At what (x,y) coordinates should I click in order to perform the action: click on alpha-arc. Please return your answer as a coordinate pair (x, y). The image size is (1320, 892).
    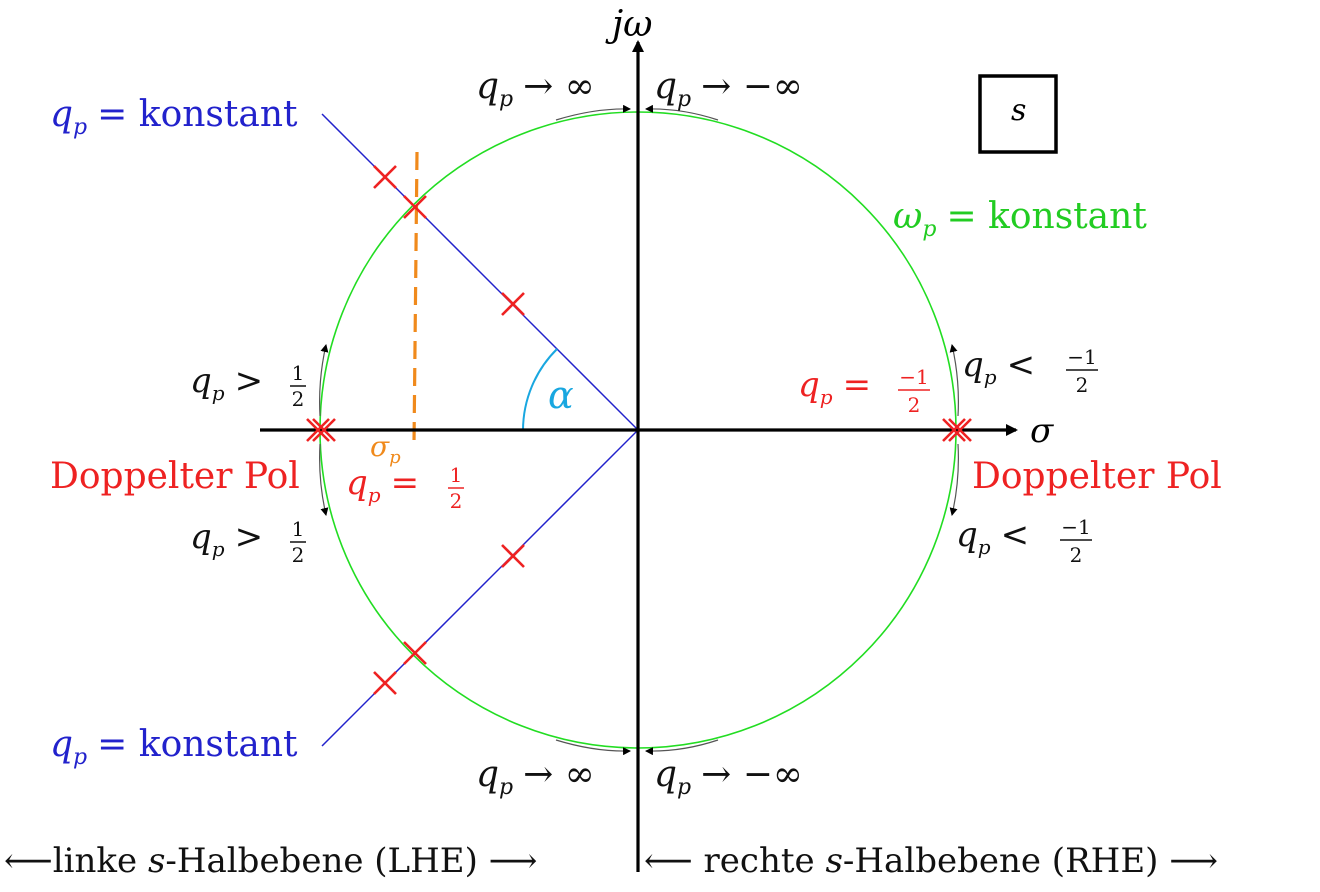
    Looking at the image, I should click on (540, 389).